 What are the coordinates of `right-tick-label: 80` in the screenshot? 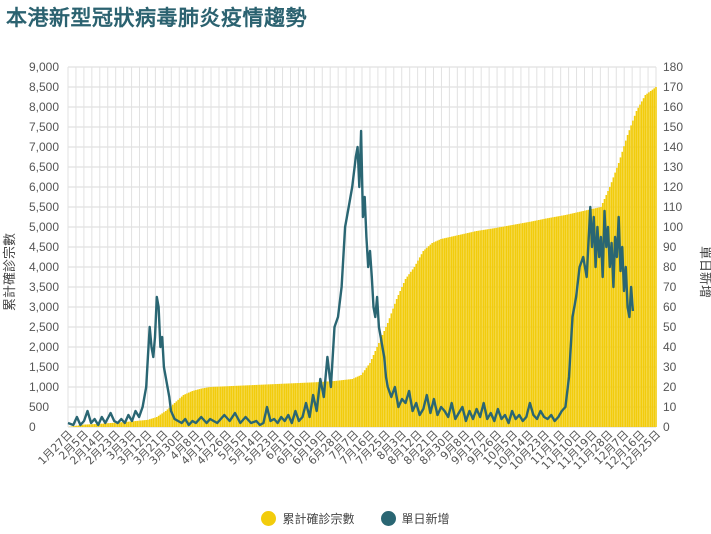 It's located at (670, 267).